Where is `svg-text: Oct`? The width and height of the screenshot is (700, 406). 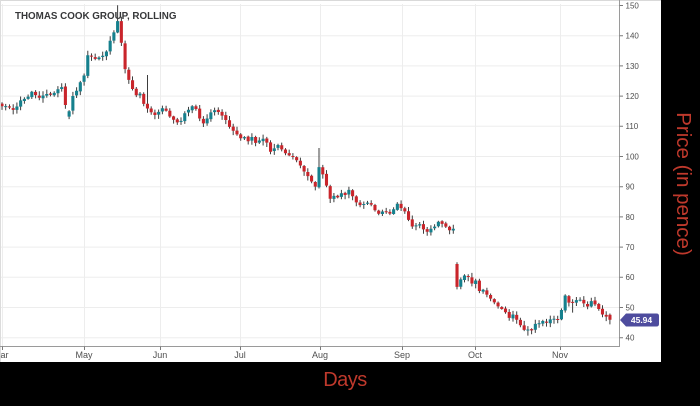
svg-text: Oct is located at coordinates (475, 355).